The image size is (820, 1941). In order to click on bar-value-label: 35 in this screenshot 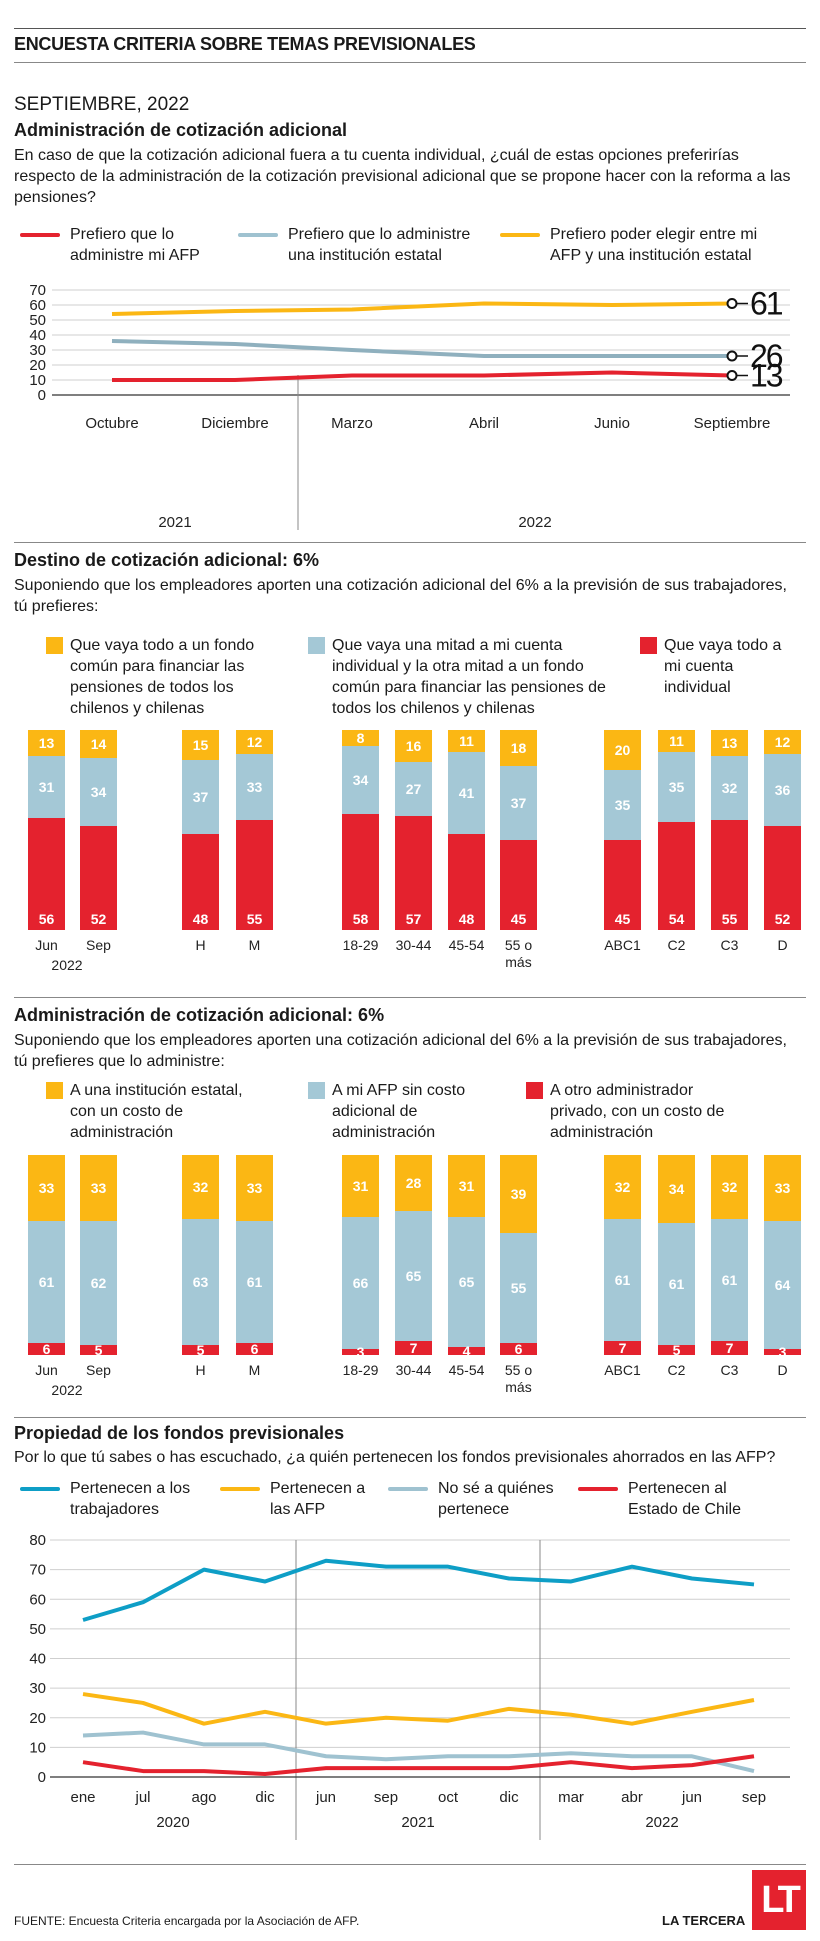, I will do `click(623, 805)`.